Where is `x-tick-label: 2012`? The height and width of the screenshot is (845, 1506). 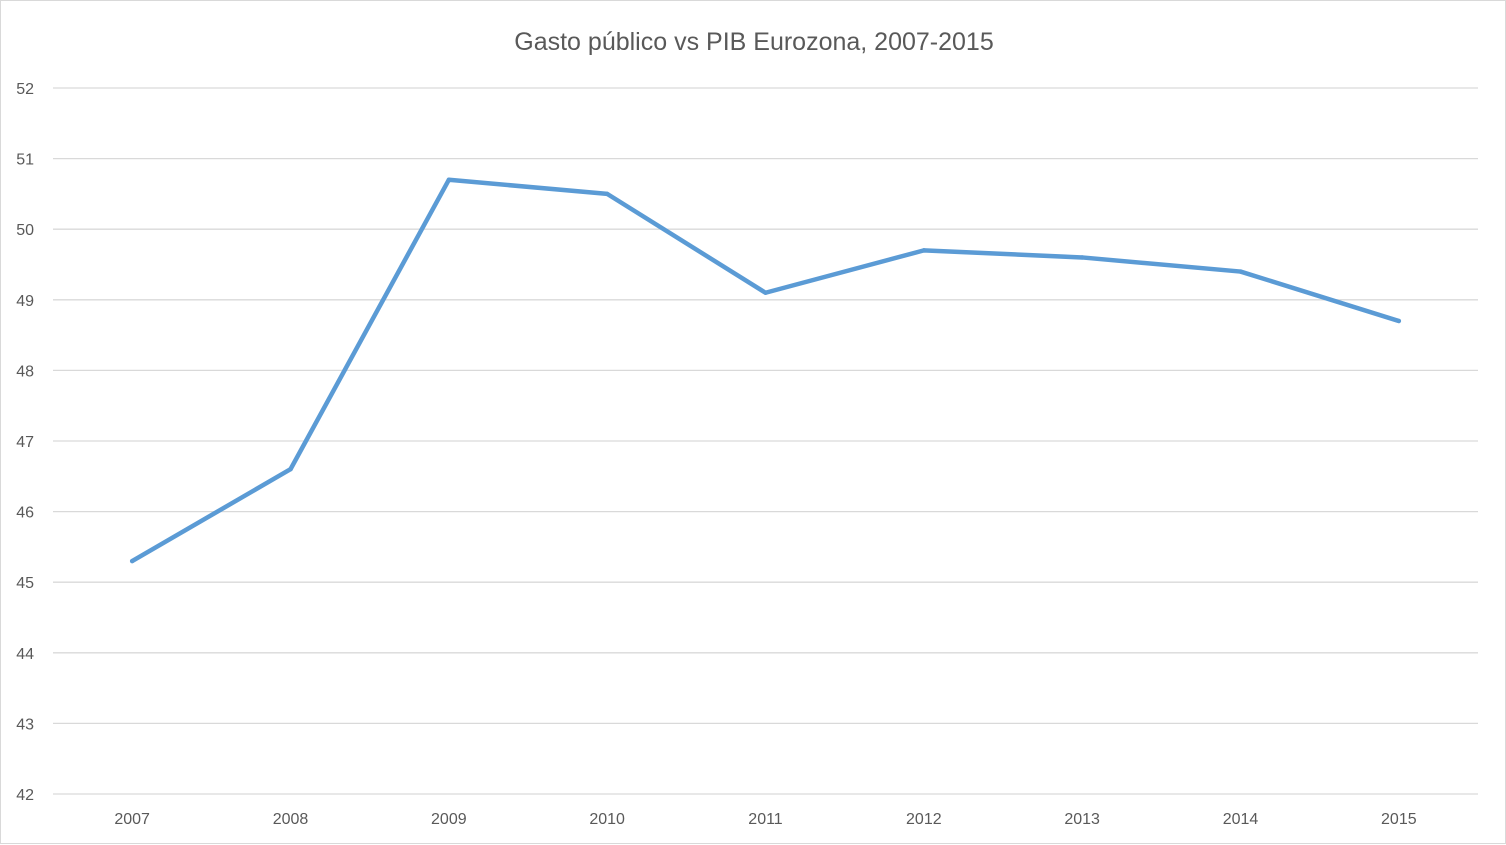
x-tick-label: 2012 is located at coordinates (924, 819).